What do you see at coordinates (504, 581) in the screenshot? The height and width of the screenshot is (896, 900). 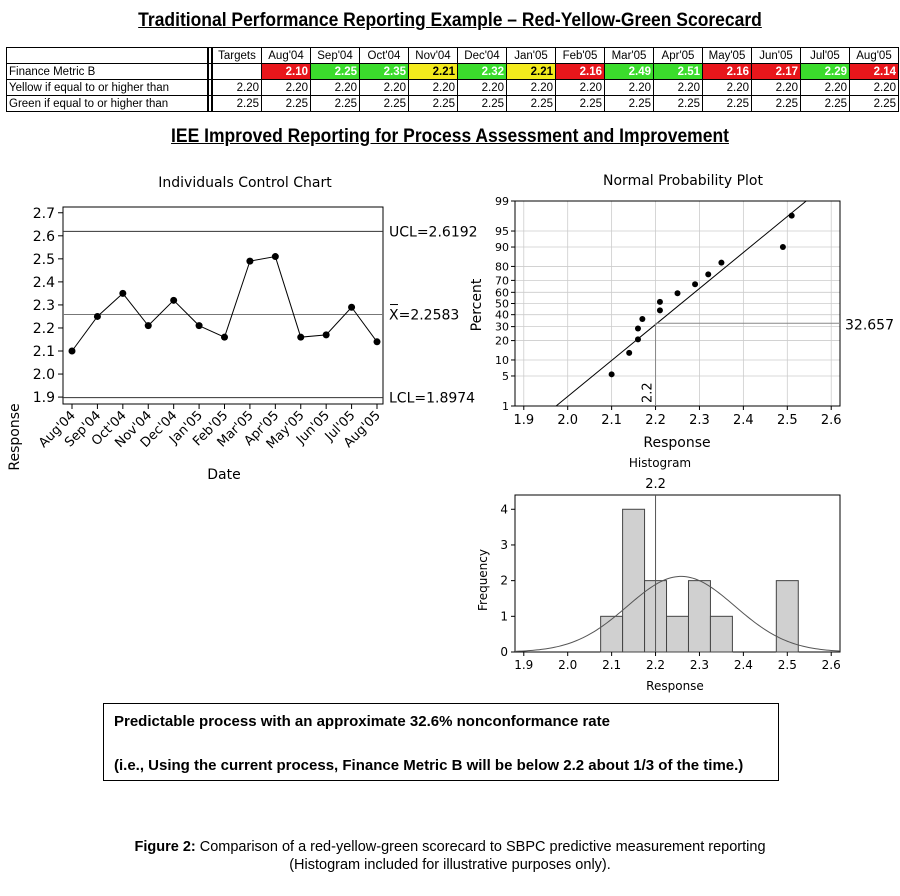 I see `y-tick-label: 2` at bounding box center [504, 581].